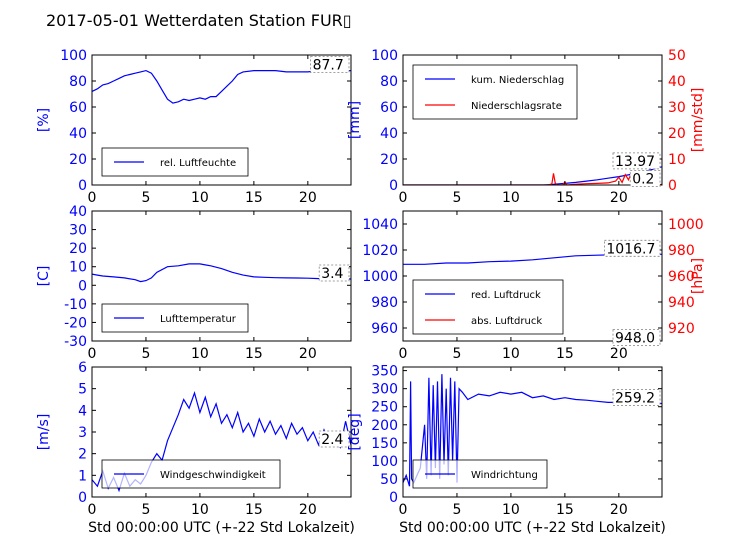 The width and height of the screenshot is (736, 552). I want to click on y-axis-label: [%], so click(44, 120).